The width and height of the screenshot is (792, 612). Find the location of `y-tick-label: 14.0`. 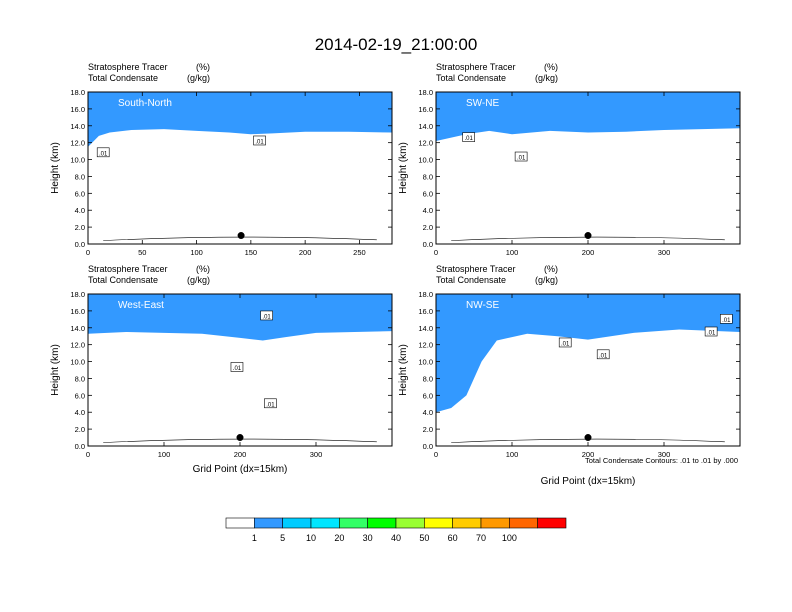

y-tick-label: 14.0 is located at coordinates (77, 126).